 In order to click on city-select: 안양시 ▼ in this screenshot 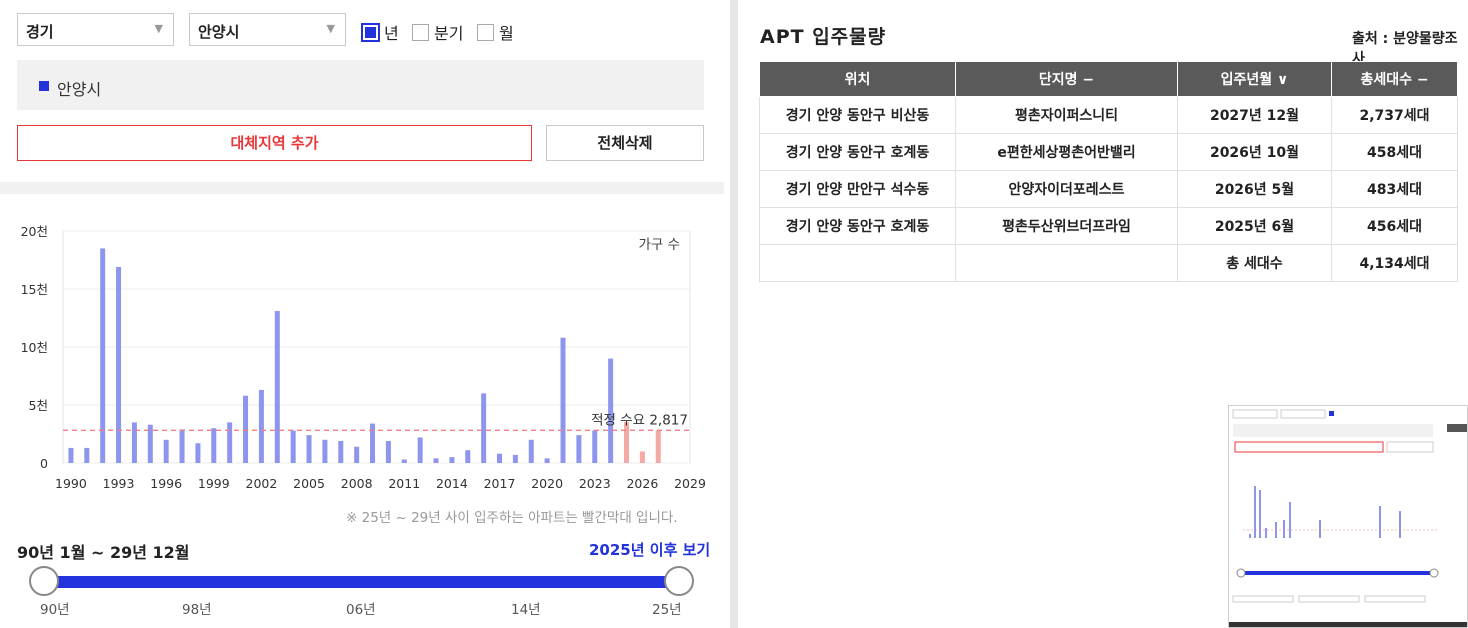, I will do `click(267, 29)`.